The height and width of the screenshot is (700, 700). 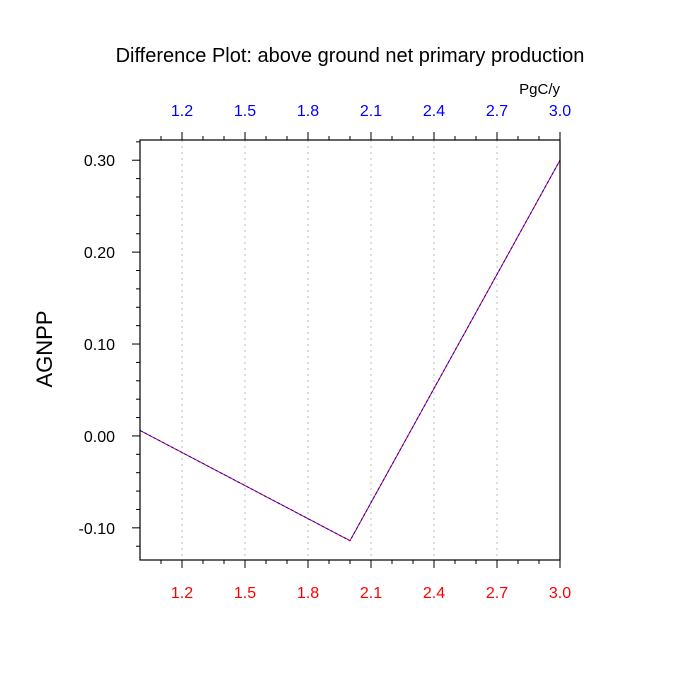 I want to click on y-tick-label: 0.10, so click(x=99, y=345).